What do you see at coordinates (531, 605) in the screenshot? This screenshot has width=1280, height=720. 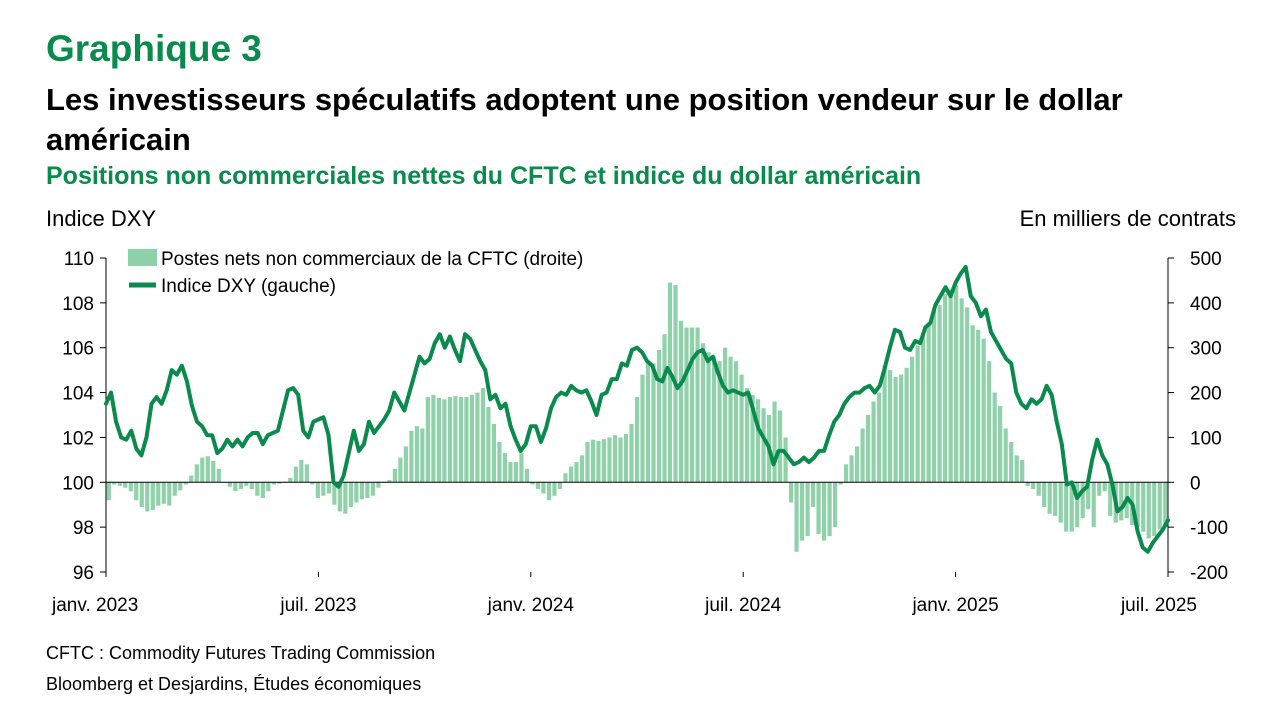 I see `x-tick-label: janv. 2024` at bounding box center [531, 605].